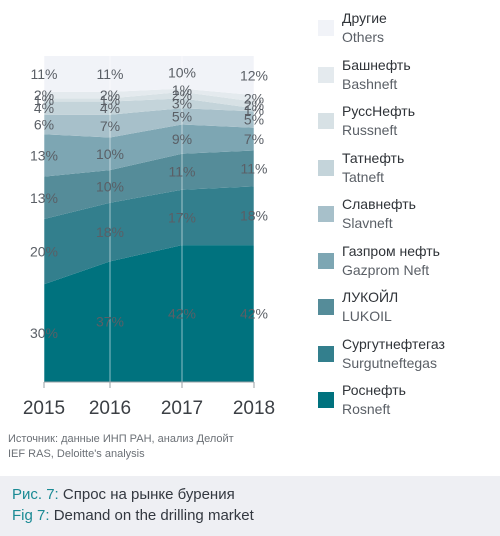 The image size is (500, 536). I want to click on data-label: 9%, so click(182, 139).